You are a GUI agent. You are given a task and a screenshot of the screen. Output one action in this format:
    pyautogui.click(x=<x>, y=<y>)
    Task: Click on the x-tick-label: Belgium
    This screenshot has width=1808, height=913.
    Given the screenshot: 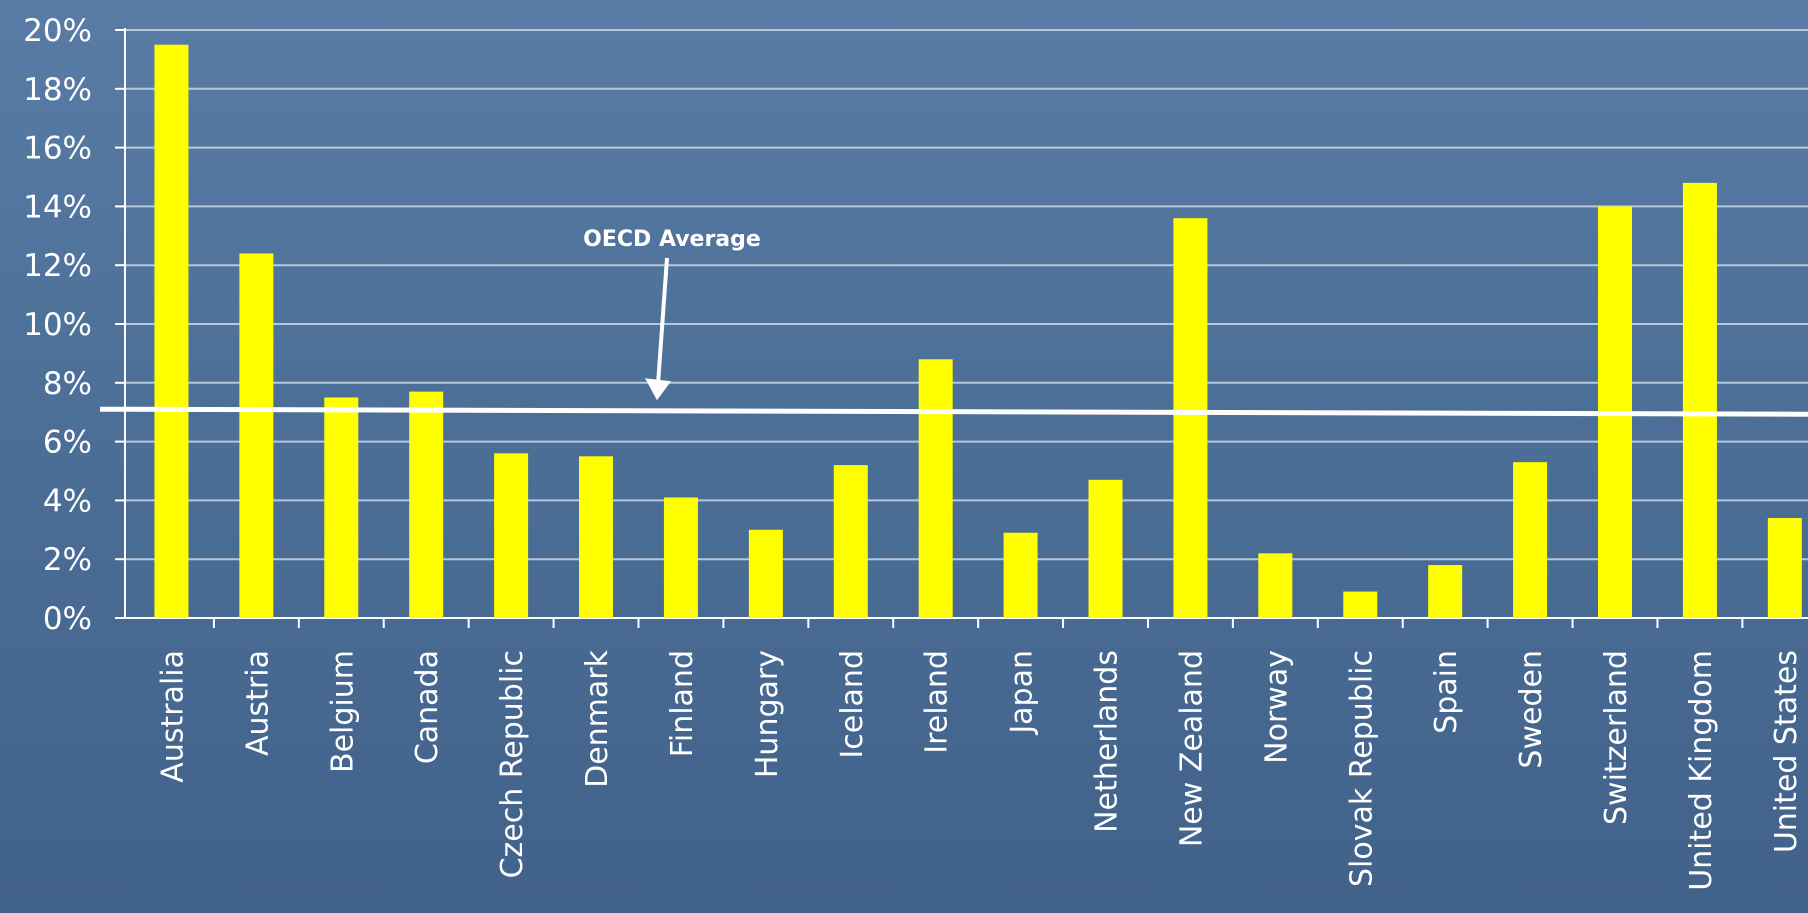 What is the action you would take?
    pyautogui.click(x=342, y=711)
    